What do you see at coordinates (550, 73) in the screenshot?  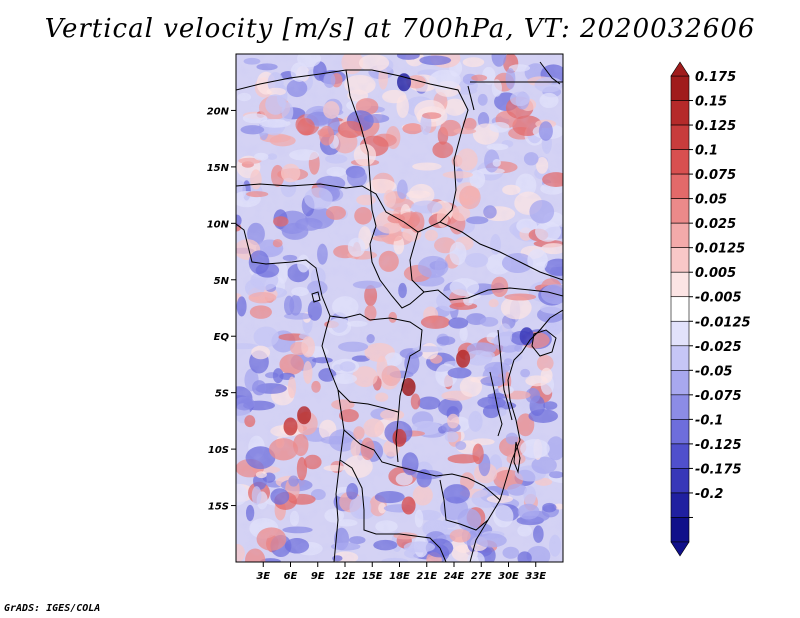 I see `red-sea-coast` at bounding box center [550, 73].